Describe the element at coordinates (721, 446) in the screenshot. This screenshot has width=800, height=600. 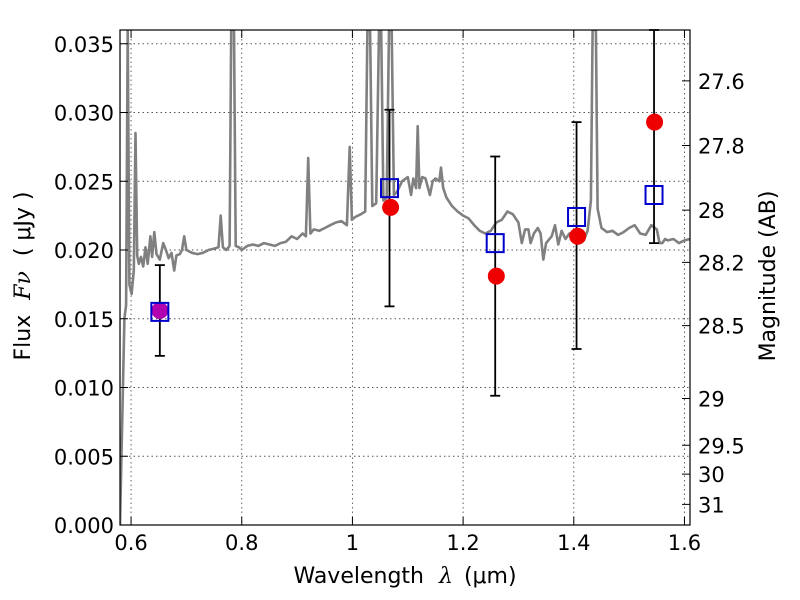
I see `y2-tick-label: 29.5` at that location.